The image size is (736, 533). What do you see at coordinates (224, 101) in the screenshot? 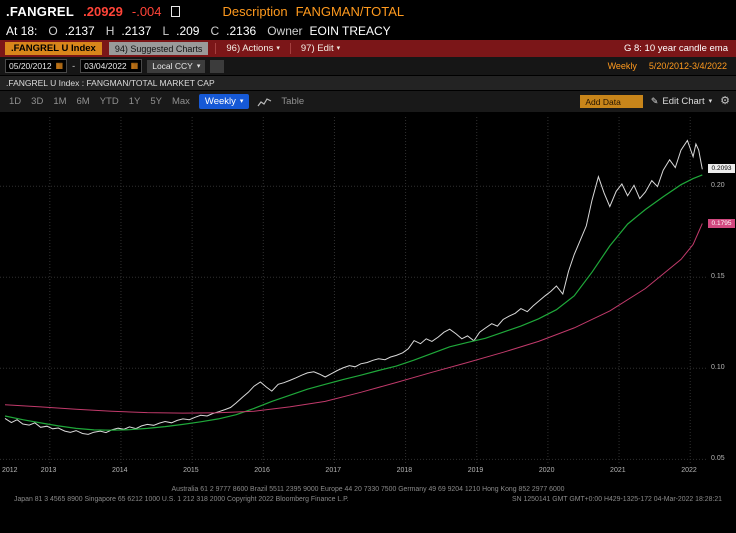
I see `period-dropdown: Weekly ▾` at bounding box center [224, 101].